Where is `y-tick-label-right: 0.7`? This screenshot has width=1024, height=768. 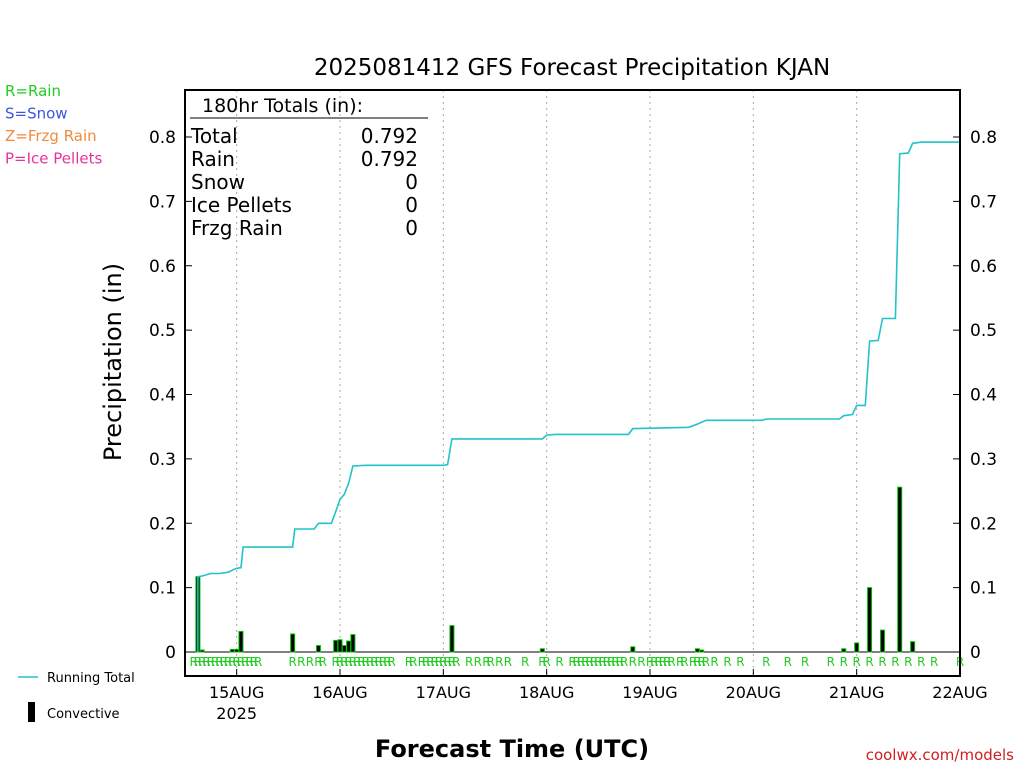 y-tick-label-right: 0.7 is located at coordinates (983, 202).